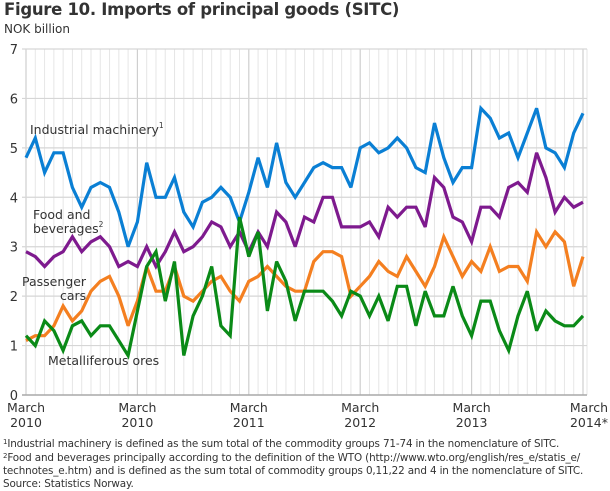  I want to click on y-tick-label: 5, so click(14, 149).